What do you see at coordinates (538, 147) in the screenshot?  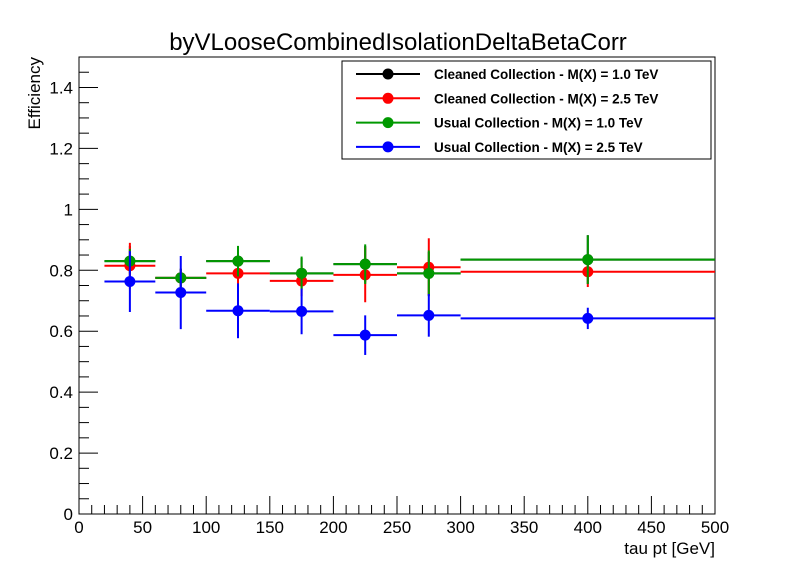 I see `legend-label: Usual Collection - M(X) = 2.5 TeV` at bounding box center [538, 147].